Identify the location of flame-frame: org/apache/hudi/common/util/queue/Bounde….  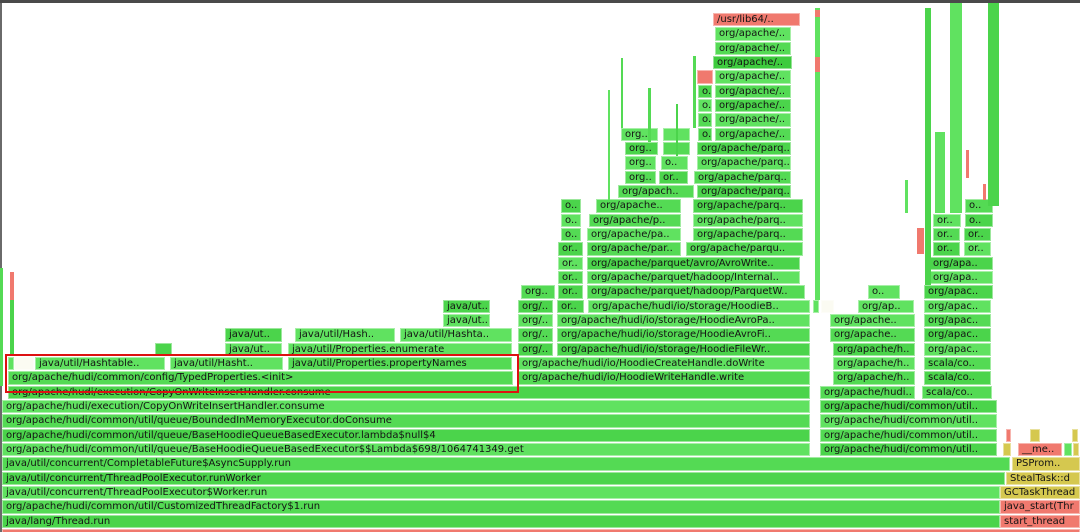
(406, 421).